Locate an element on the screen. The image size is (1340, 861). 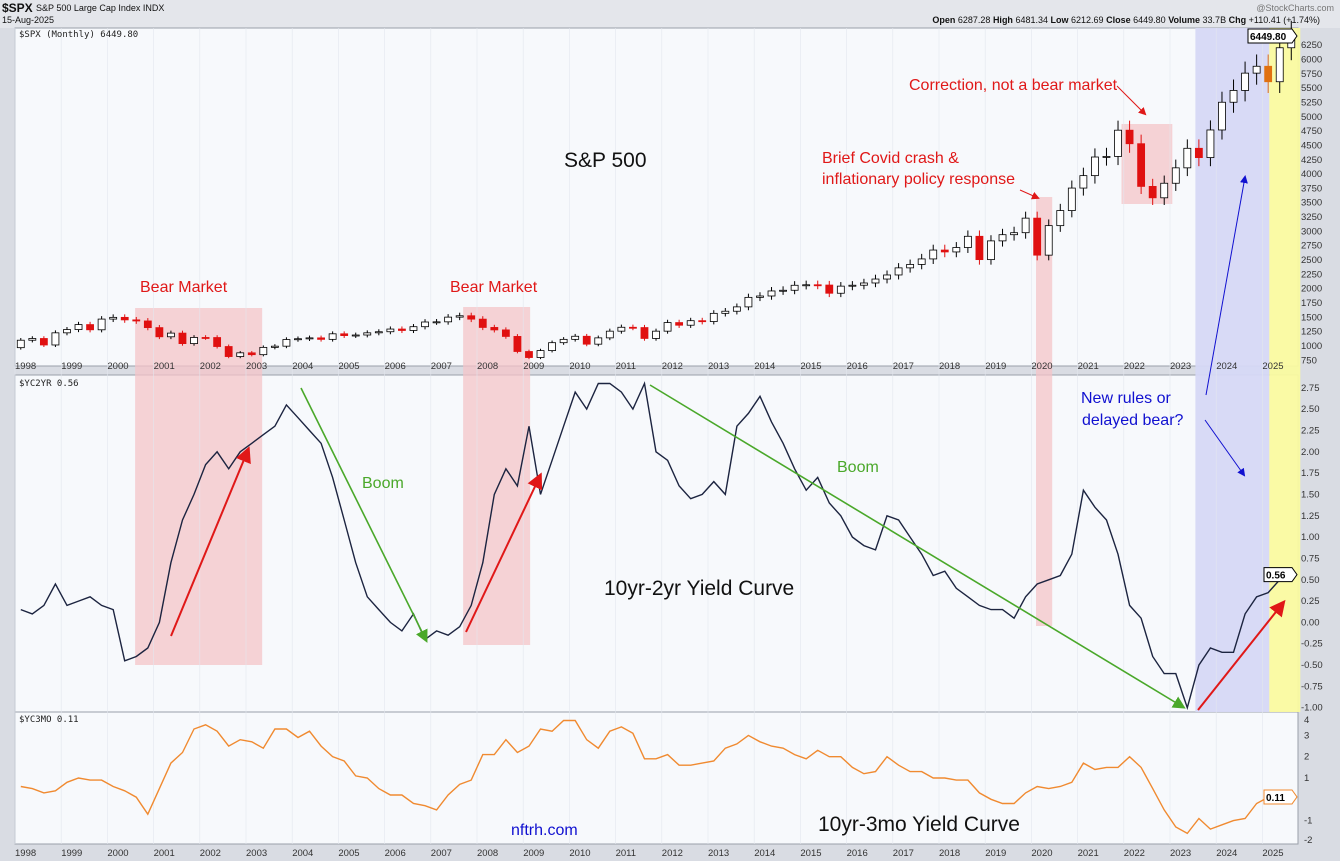
x-tick-label-bottom: 2016 is located at coordinates (857, 853).